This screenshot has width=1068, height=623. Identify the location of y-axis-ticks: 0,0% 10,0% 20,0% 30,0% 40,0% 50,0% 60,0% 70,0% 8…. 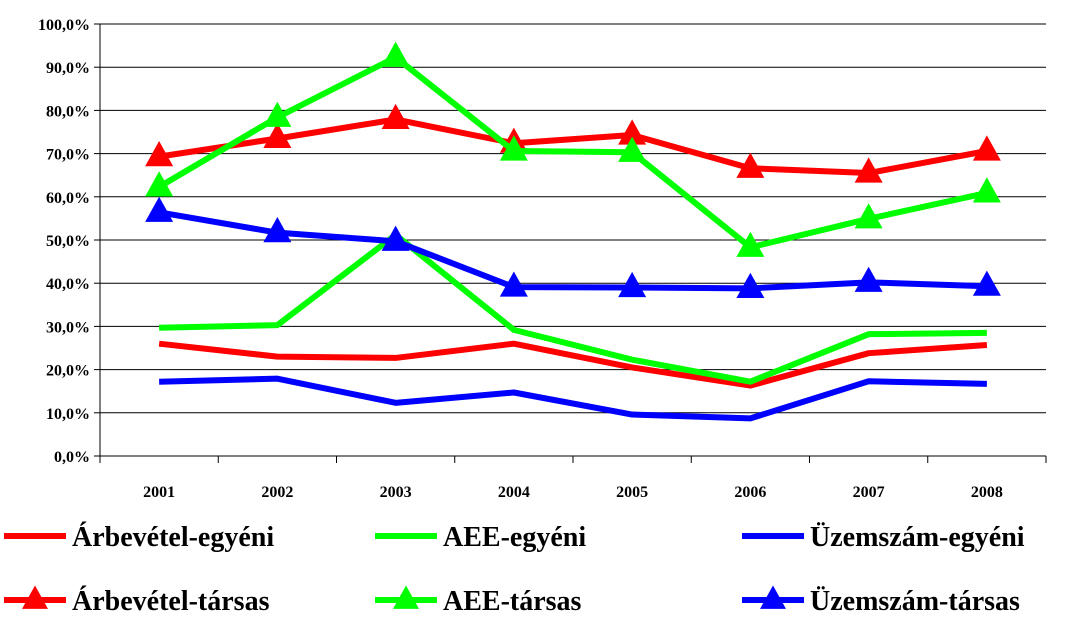
(64, 241).